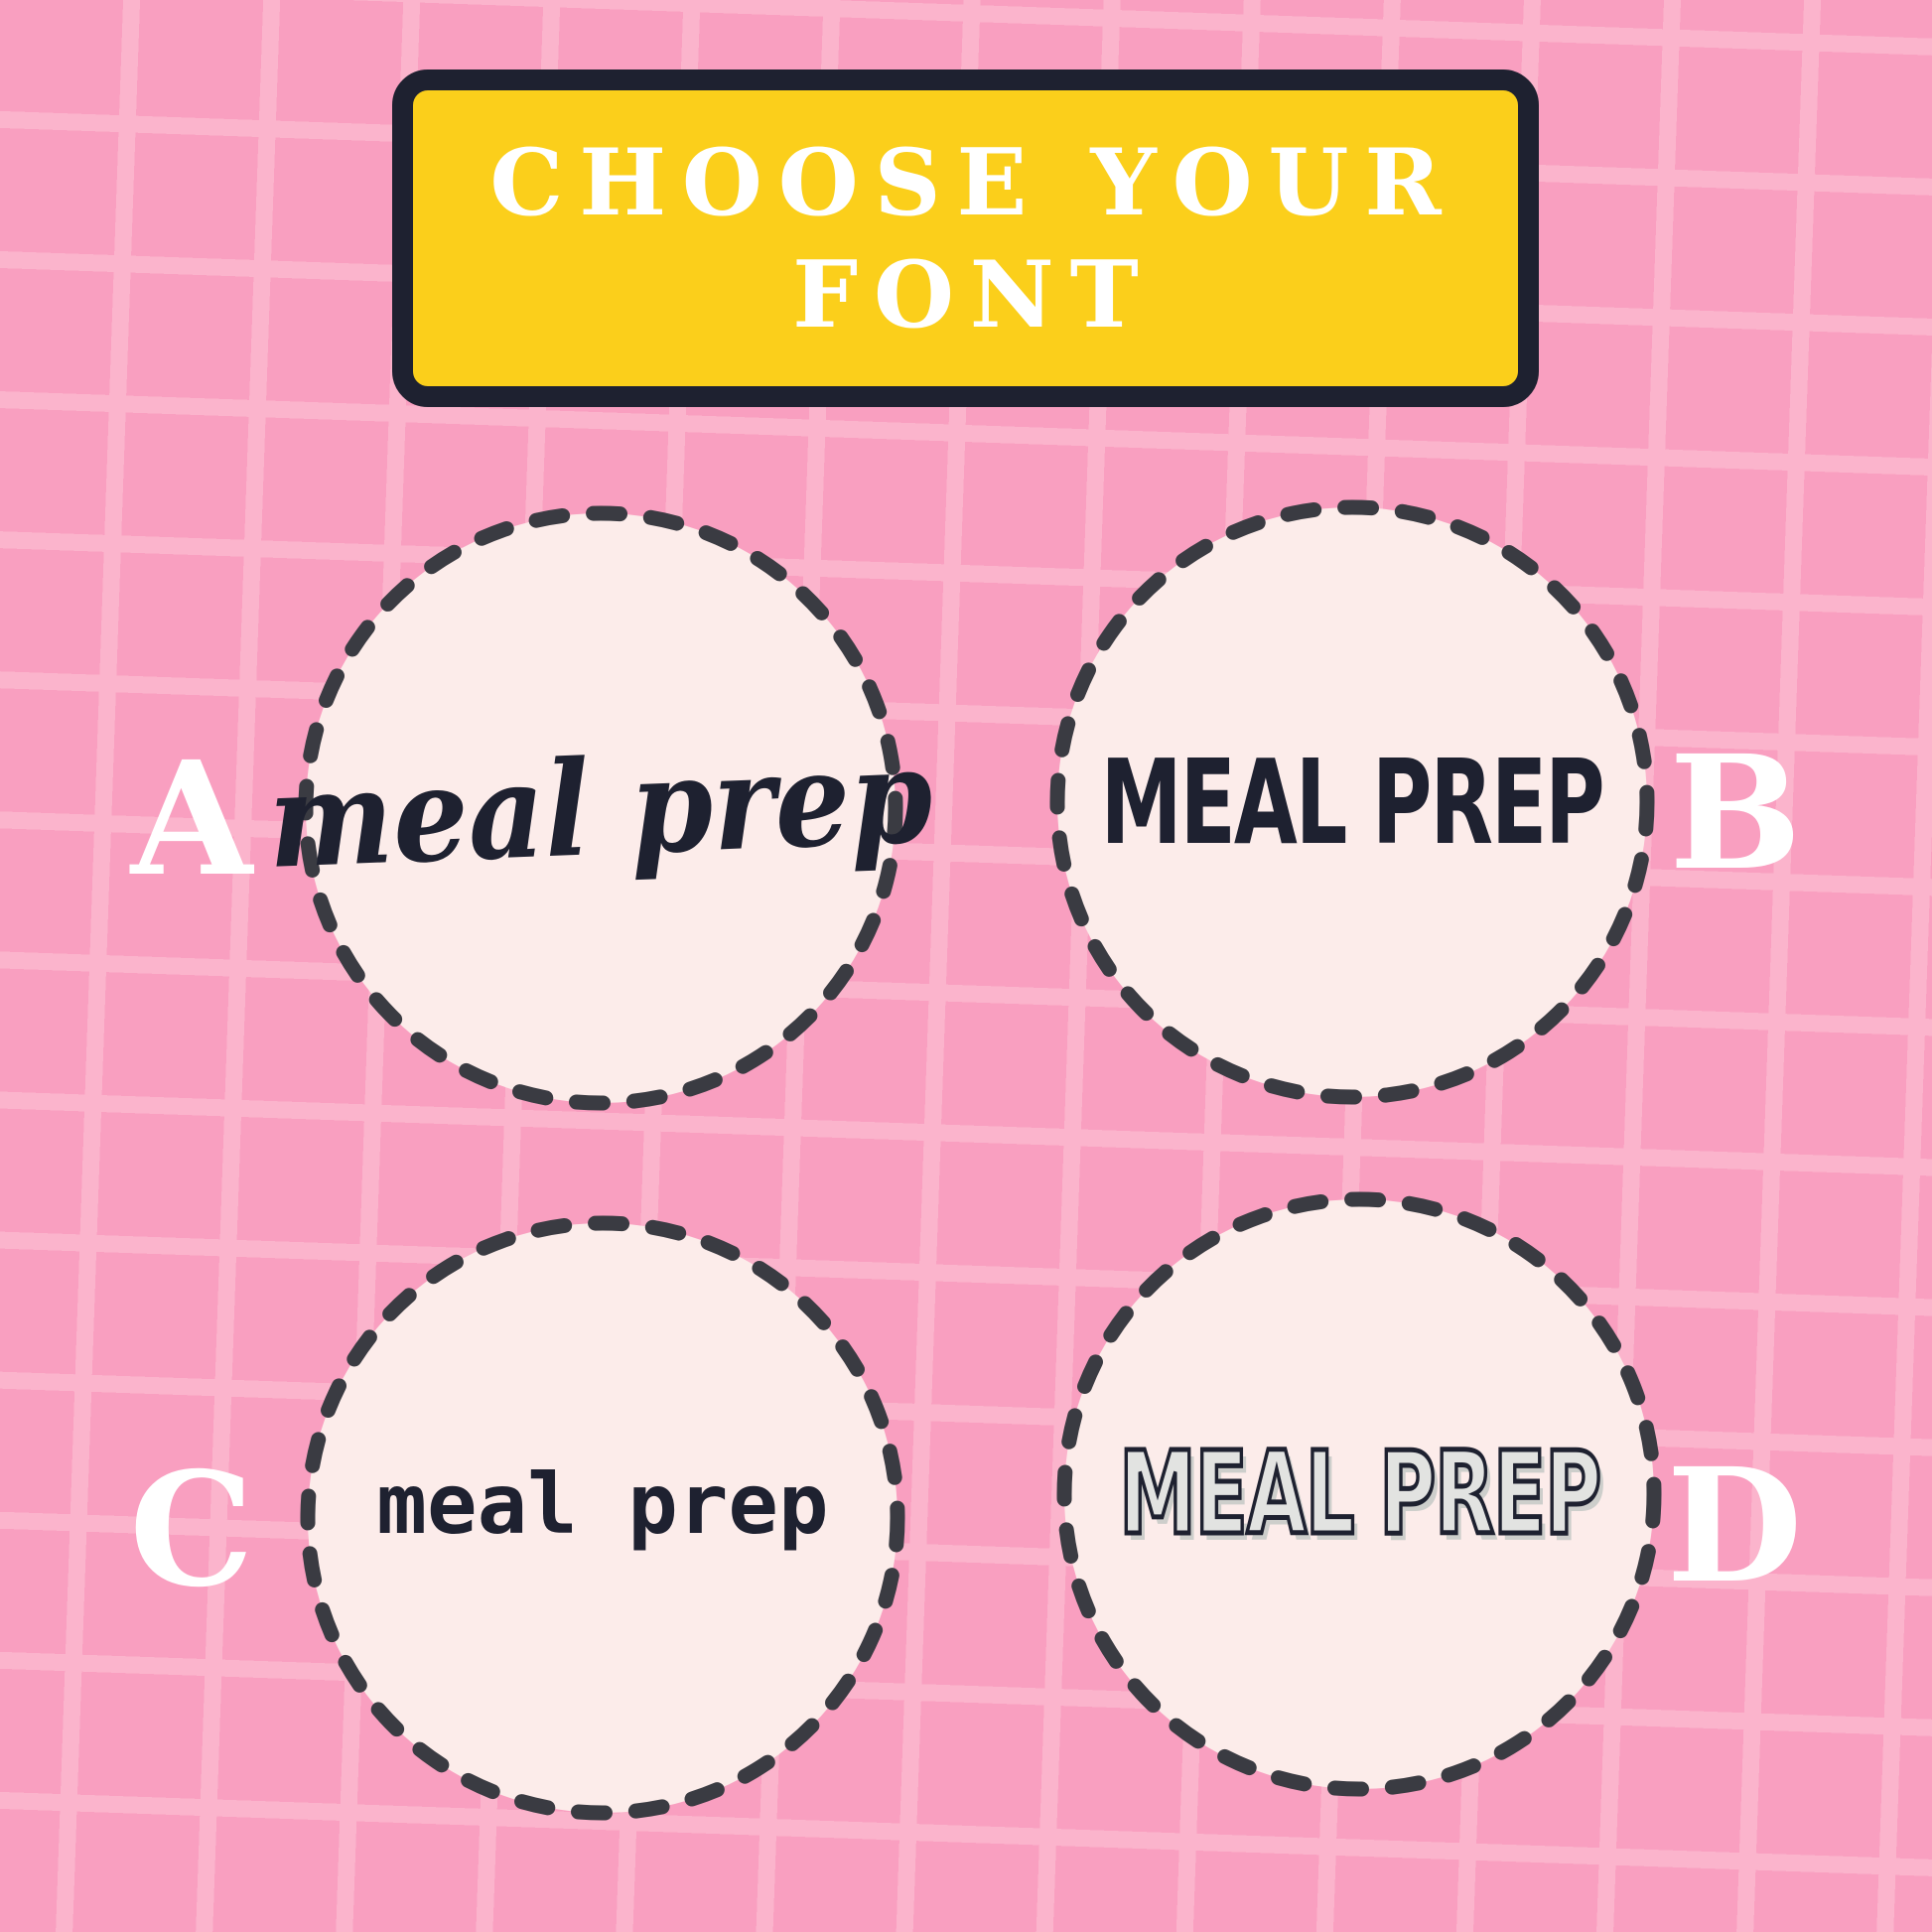 This screenshot has width=1932, height=1932. I want to click on option-b-circle: MEAL PREP, so click(1352, 802).